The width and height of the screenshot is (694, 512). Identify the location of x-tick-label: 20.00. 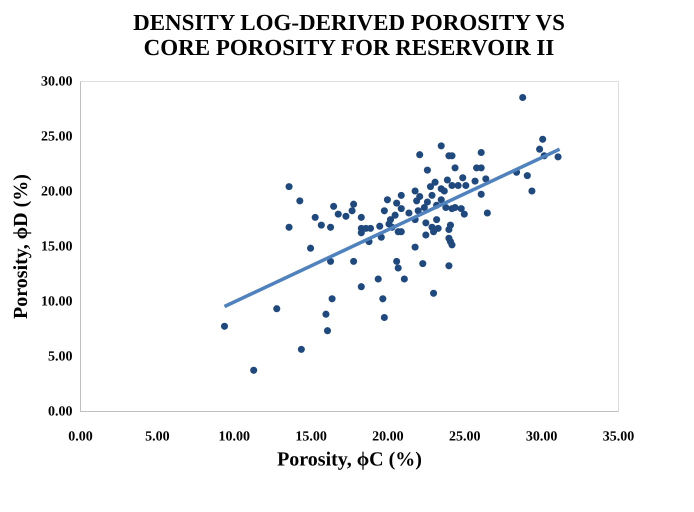
(388, 437).